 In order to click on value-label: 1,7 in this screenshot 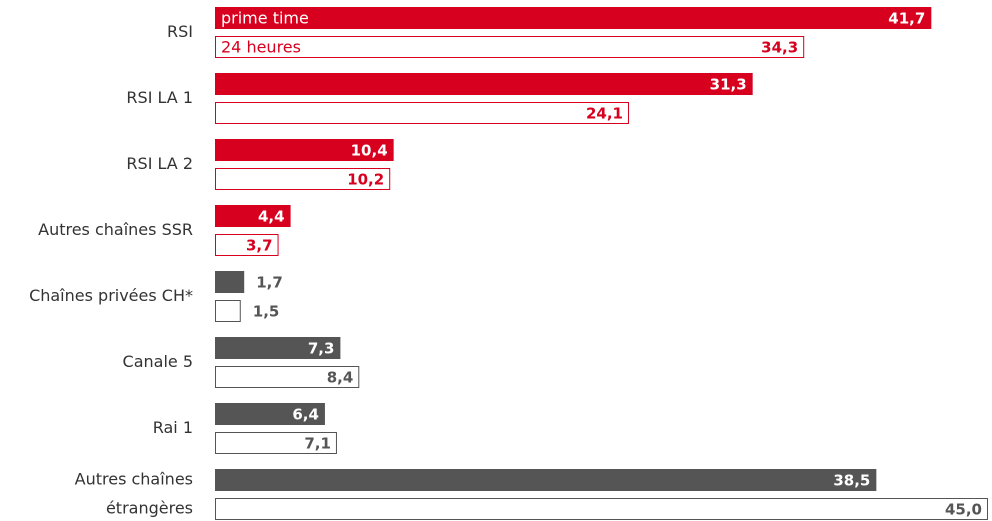, I will do `click(269, 283)`.